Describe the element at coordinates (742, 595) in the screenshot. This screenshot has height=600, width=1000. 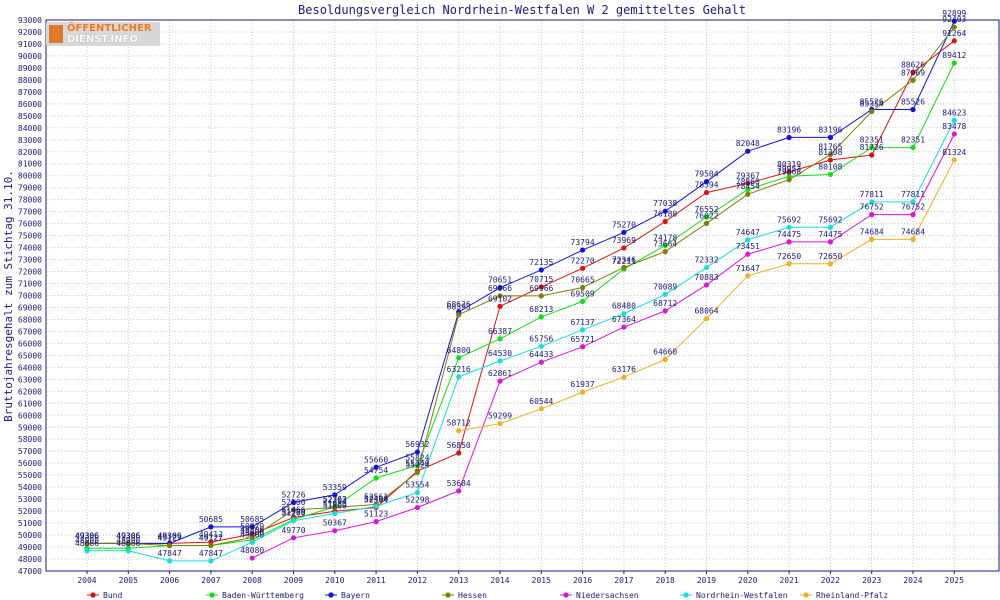
I see `legend-label-nordrhein-westfalen: Nordrhein-Westfalen` at that location.